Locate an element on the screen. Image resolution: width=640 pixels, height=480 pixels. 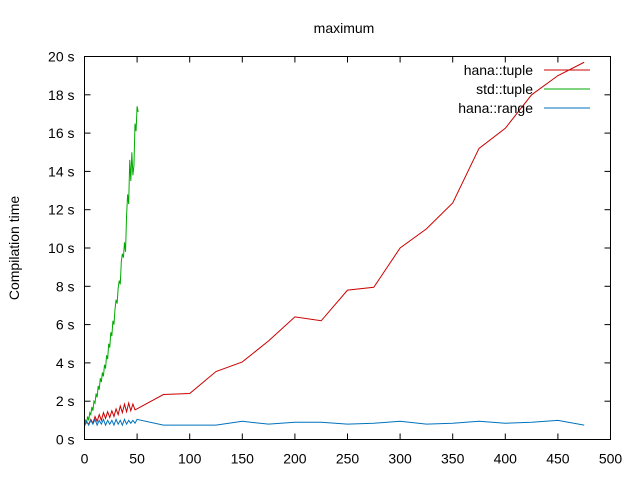
y-tick-label: 14 s is located at coordinates (61, 171).